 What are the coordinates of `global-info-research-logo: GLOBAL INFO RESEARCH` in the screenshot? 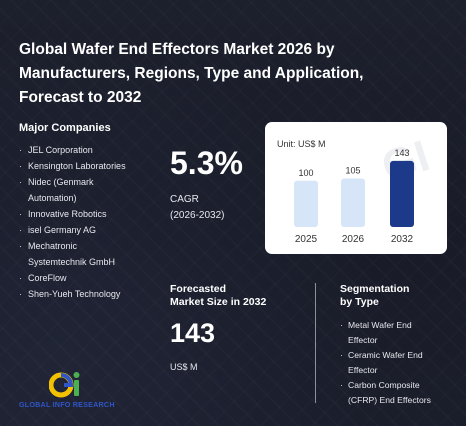 It's located at (71, 390).